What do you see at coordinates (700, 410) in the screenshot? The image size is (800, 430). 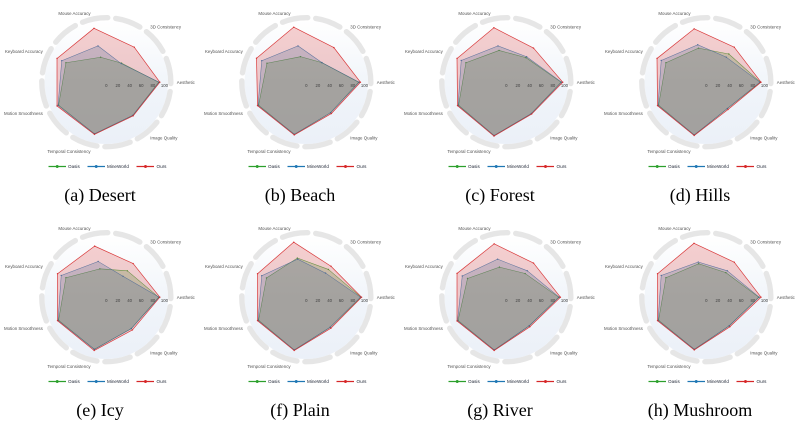 I see `svg-text: (h) Mushroom` at bounding box center [700, 410].